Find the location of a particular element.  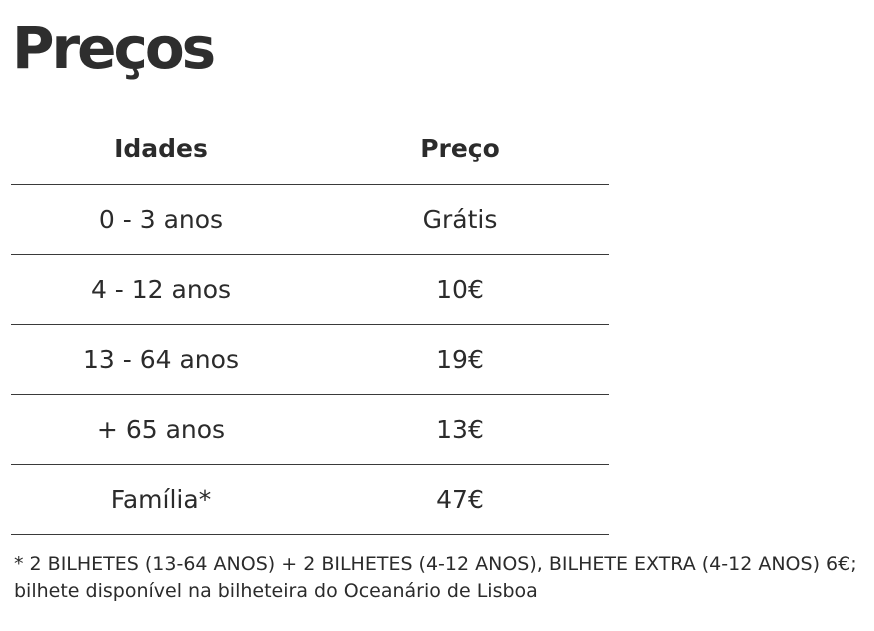

price-cell: 13€ is located at coordinates (460, 429).